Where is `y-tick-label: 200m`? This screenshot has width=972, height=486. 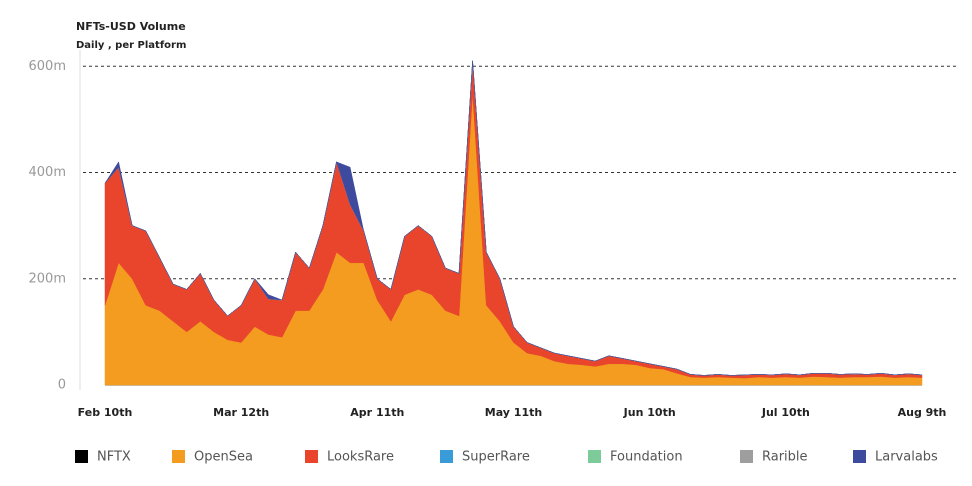 y-tick-label: 200m is located at coordinates (47, 278).